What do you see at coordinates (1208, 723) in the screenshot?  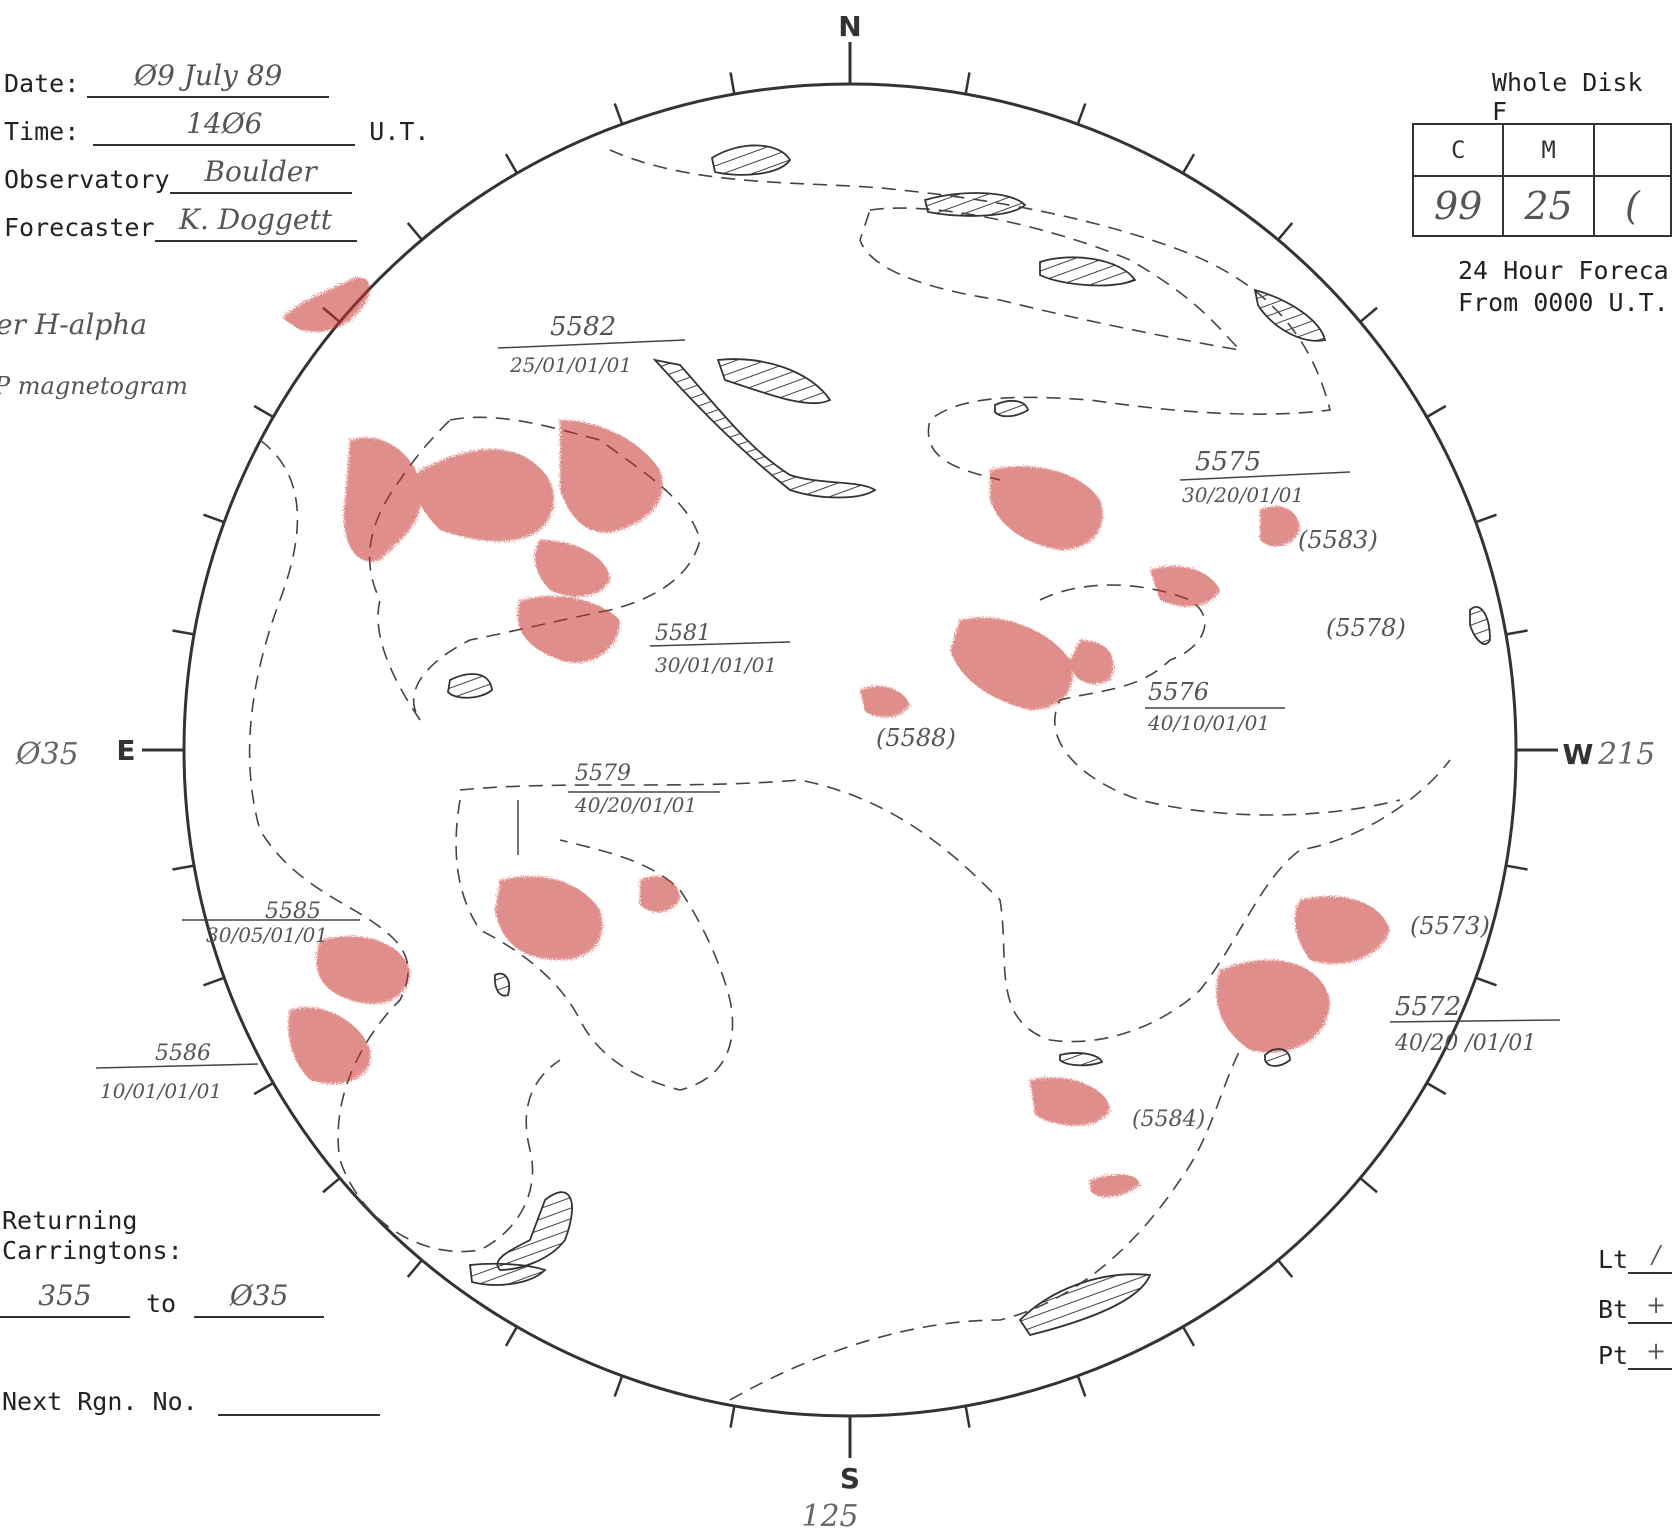 I see `region-5576-code: 40/10/01/01` at bounding box center [1208, 723].